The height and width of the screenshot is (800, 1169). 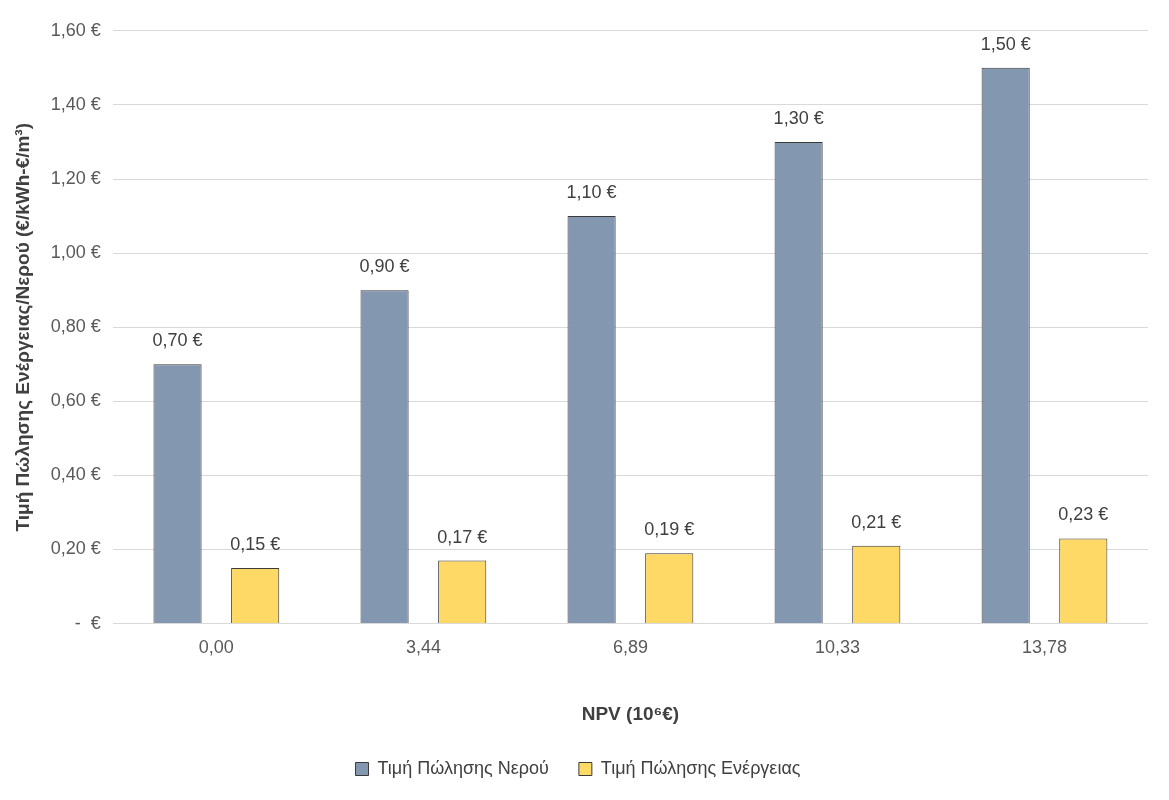 What do you see at coordinates (75, 400) in the screenshot?
I see `y-tick-label: 0,60 €` at bounding box center [75, 400].